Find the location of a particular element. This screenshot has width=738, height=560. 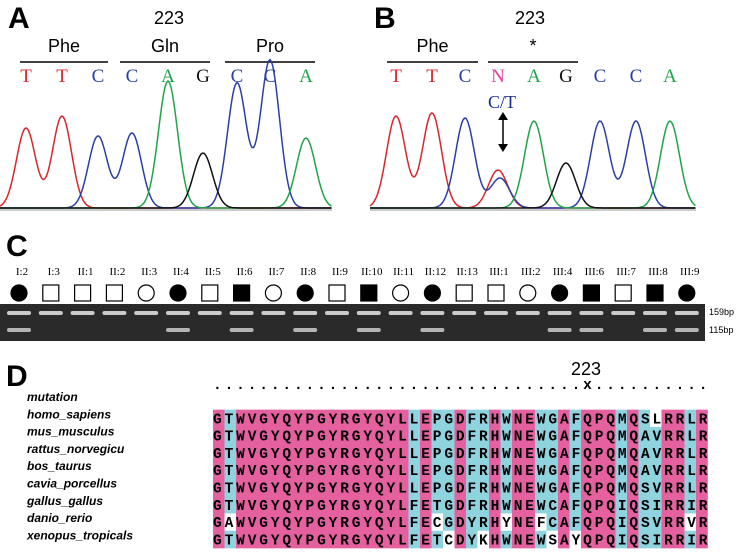

sample-label: III:1 is located at coordinates (499, 272).